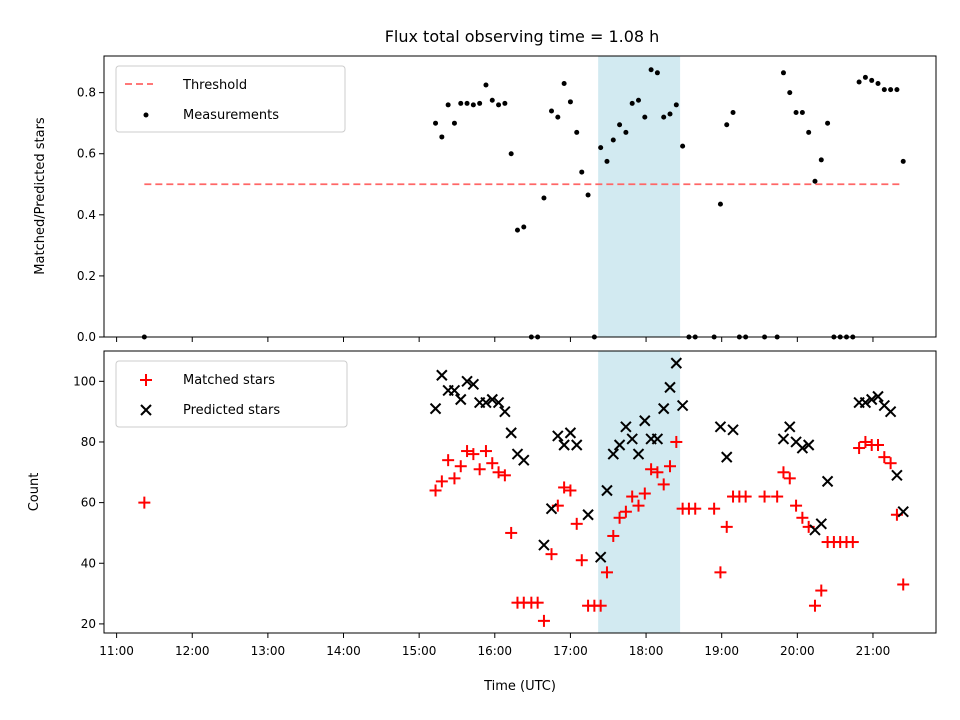 The height and width of the screenshot is (720, 960). I want to click on x-axis-label: Time (UTC), so click(519, 686).